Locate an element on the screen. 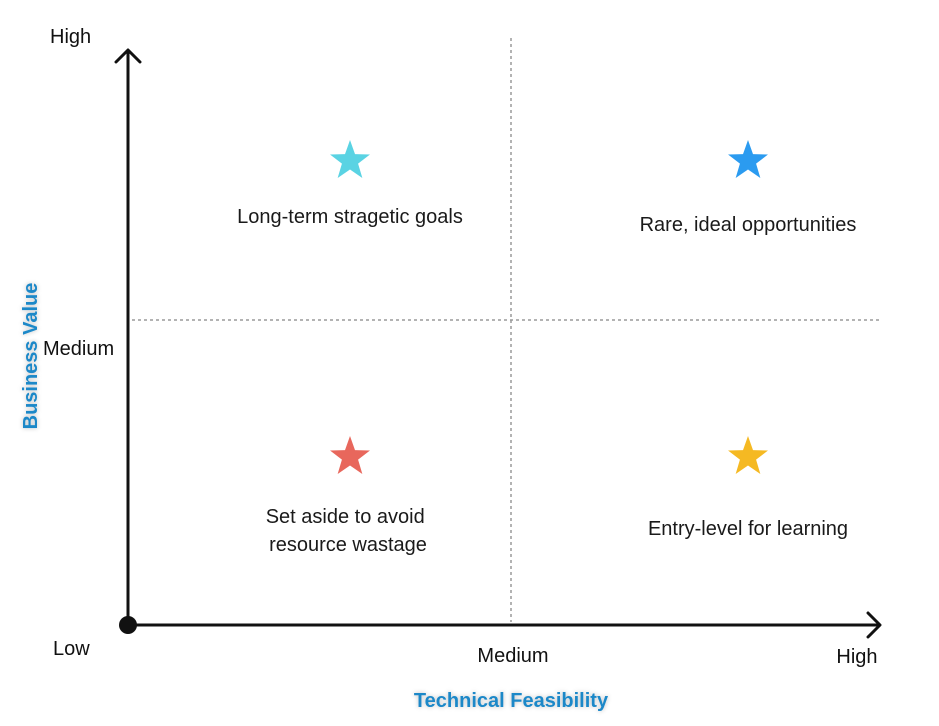  y-tick-medium: Medium is located at coordinates (78, 349).